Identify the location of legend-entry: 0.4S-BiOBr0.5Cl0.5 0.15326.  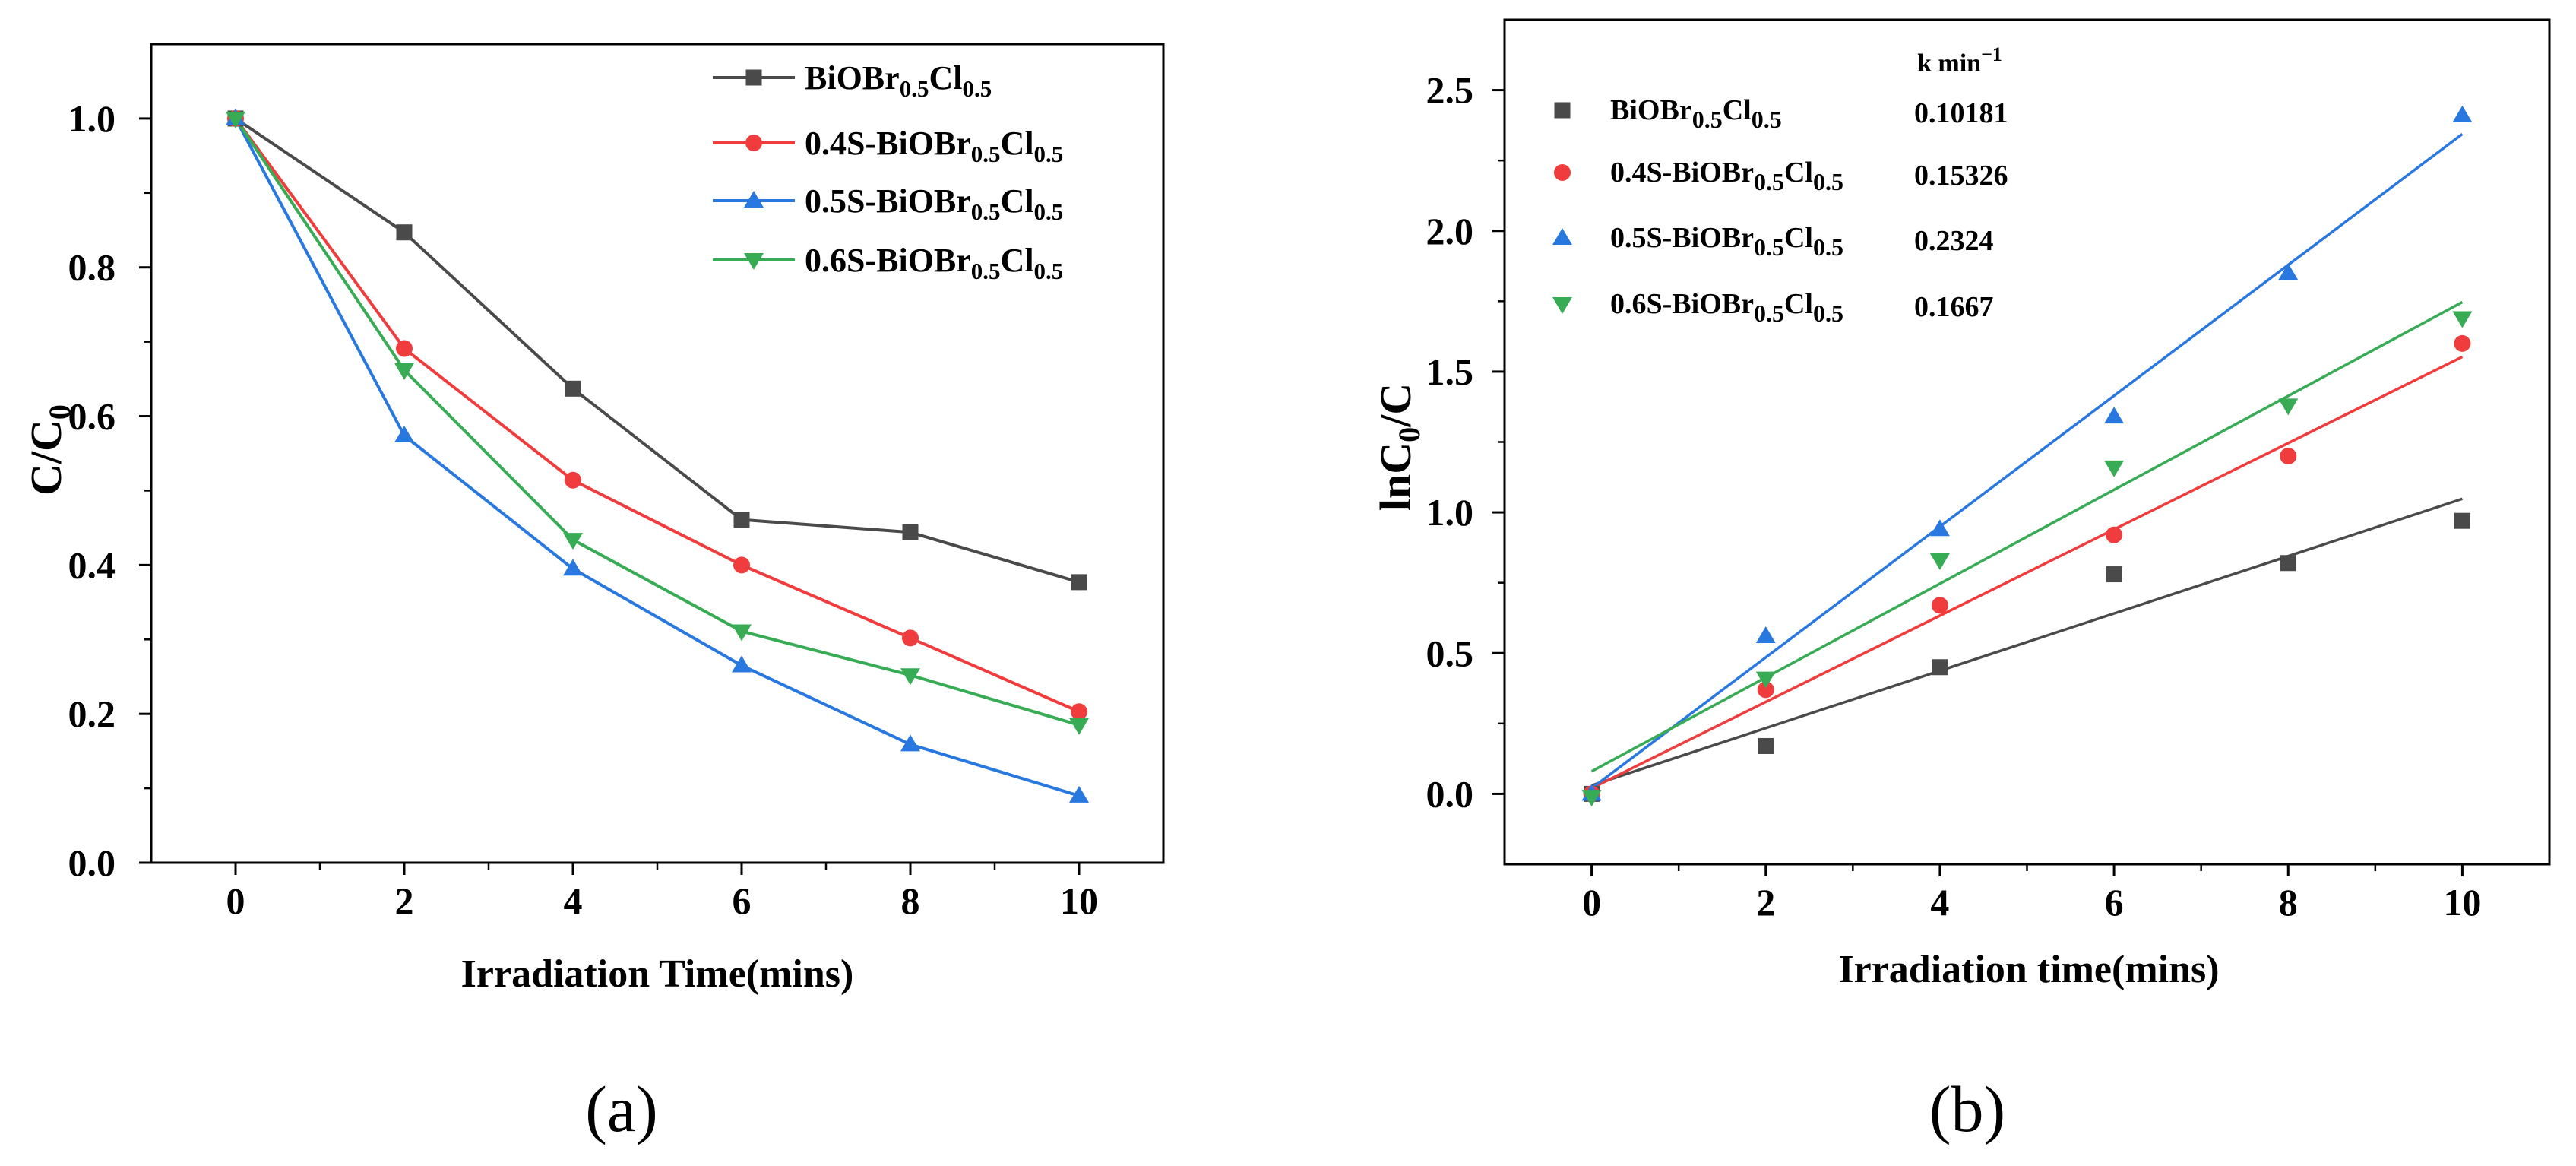
(1781, 176).